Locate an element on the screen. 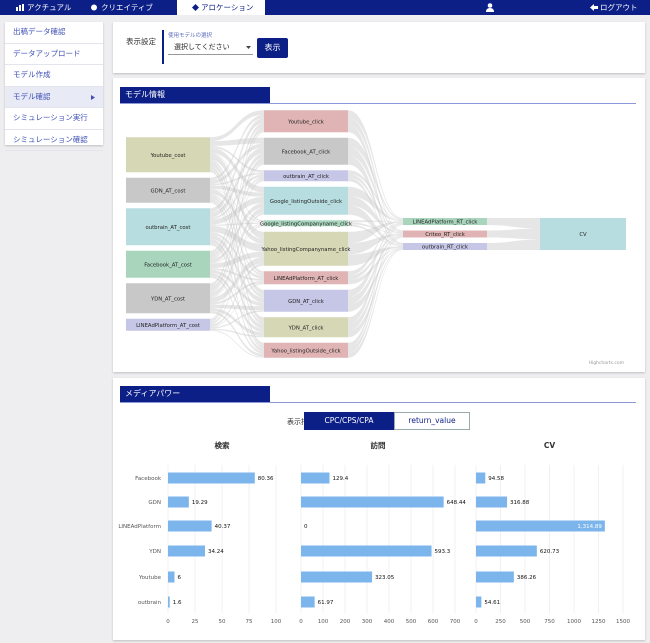 The image size is (650, 643). node-label: outbrain_AT_click is located at coordinates (306, 177).